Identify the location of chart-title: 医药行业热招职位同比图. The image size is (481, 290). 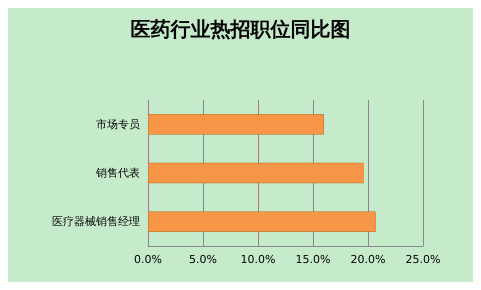
(240, 29).